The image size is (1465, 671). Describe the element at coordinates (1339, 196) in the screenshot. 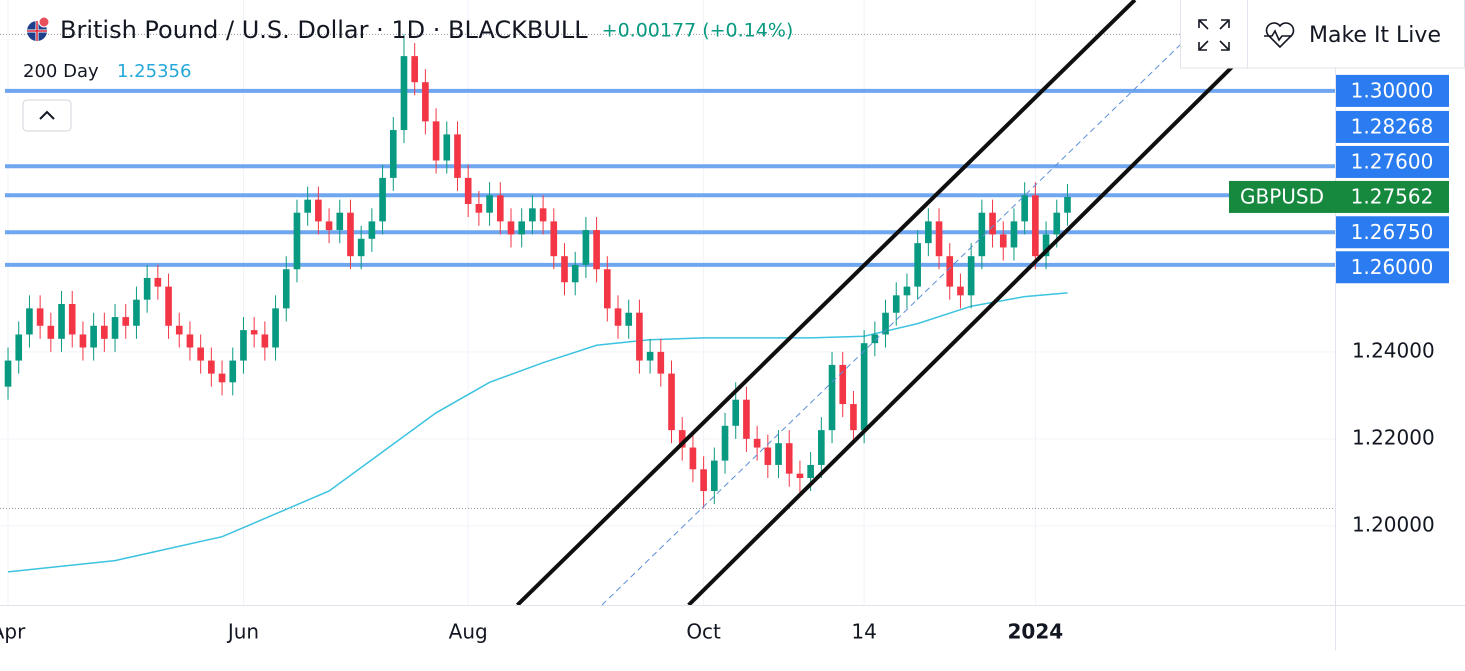

I see `last-price-box` at that location.